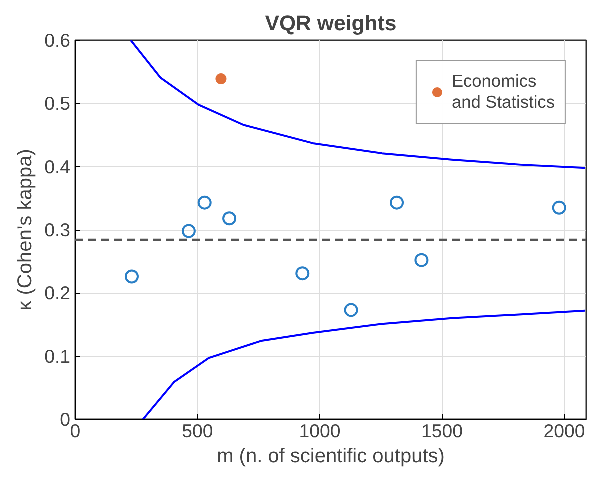 The image size is (604, 489). I want to click on x-axis-title: m (n. of scientific outputs), so click(331, 457).